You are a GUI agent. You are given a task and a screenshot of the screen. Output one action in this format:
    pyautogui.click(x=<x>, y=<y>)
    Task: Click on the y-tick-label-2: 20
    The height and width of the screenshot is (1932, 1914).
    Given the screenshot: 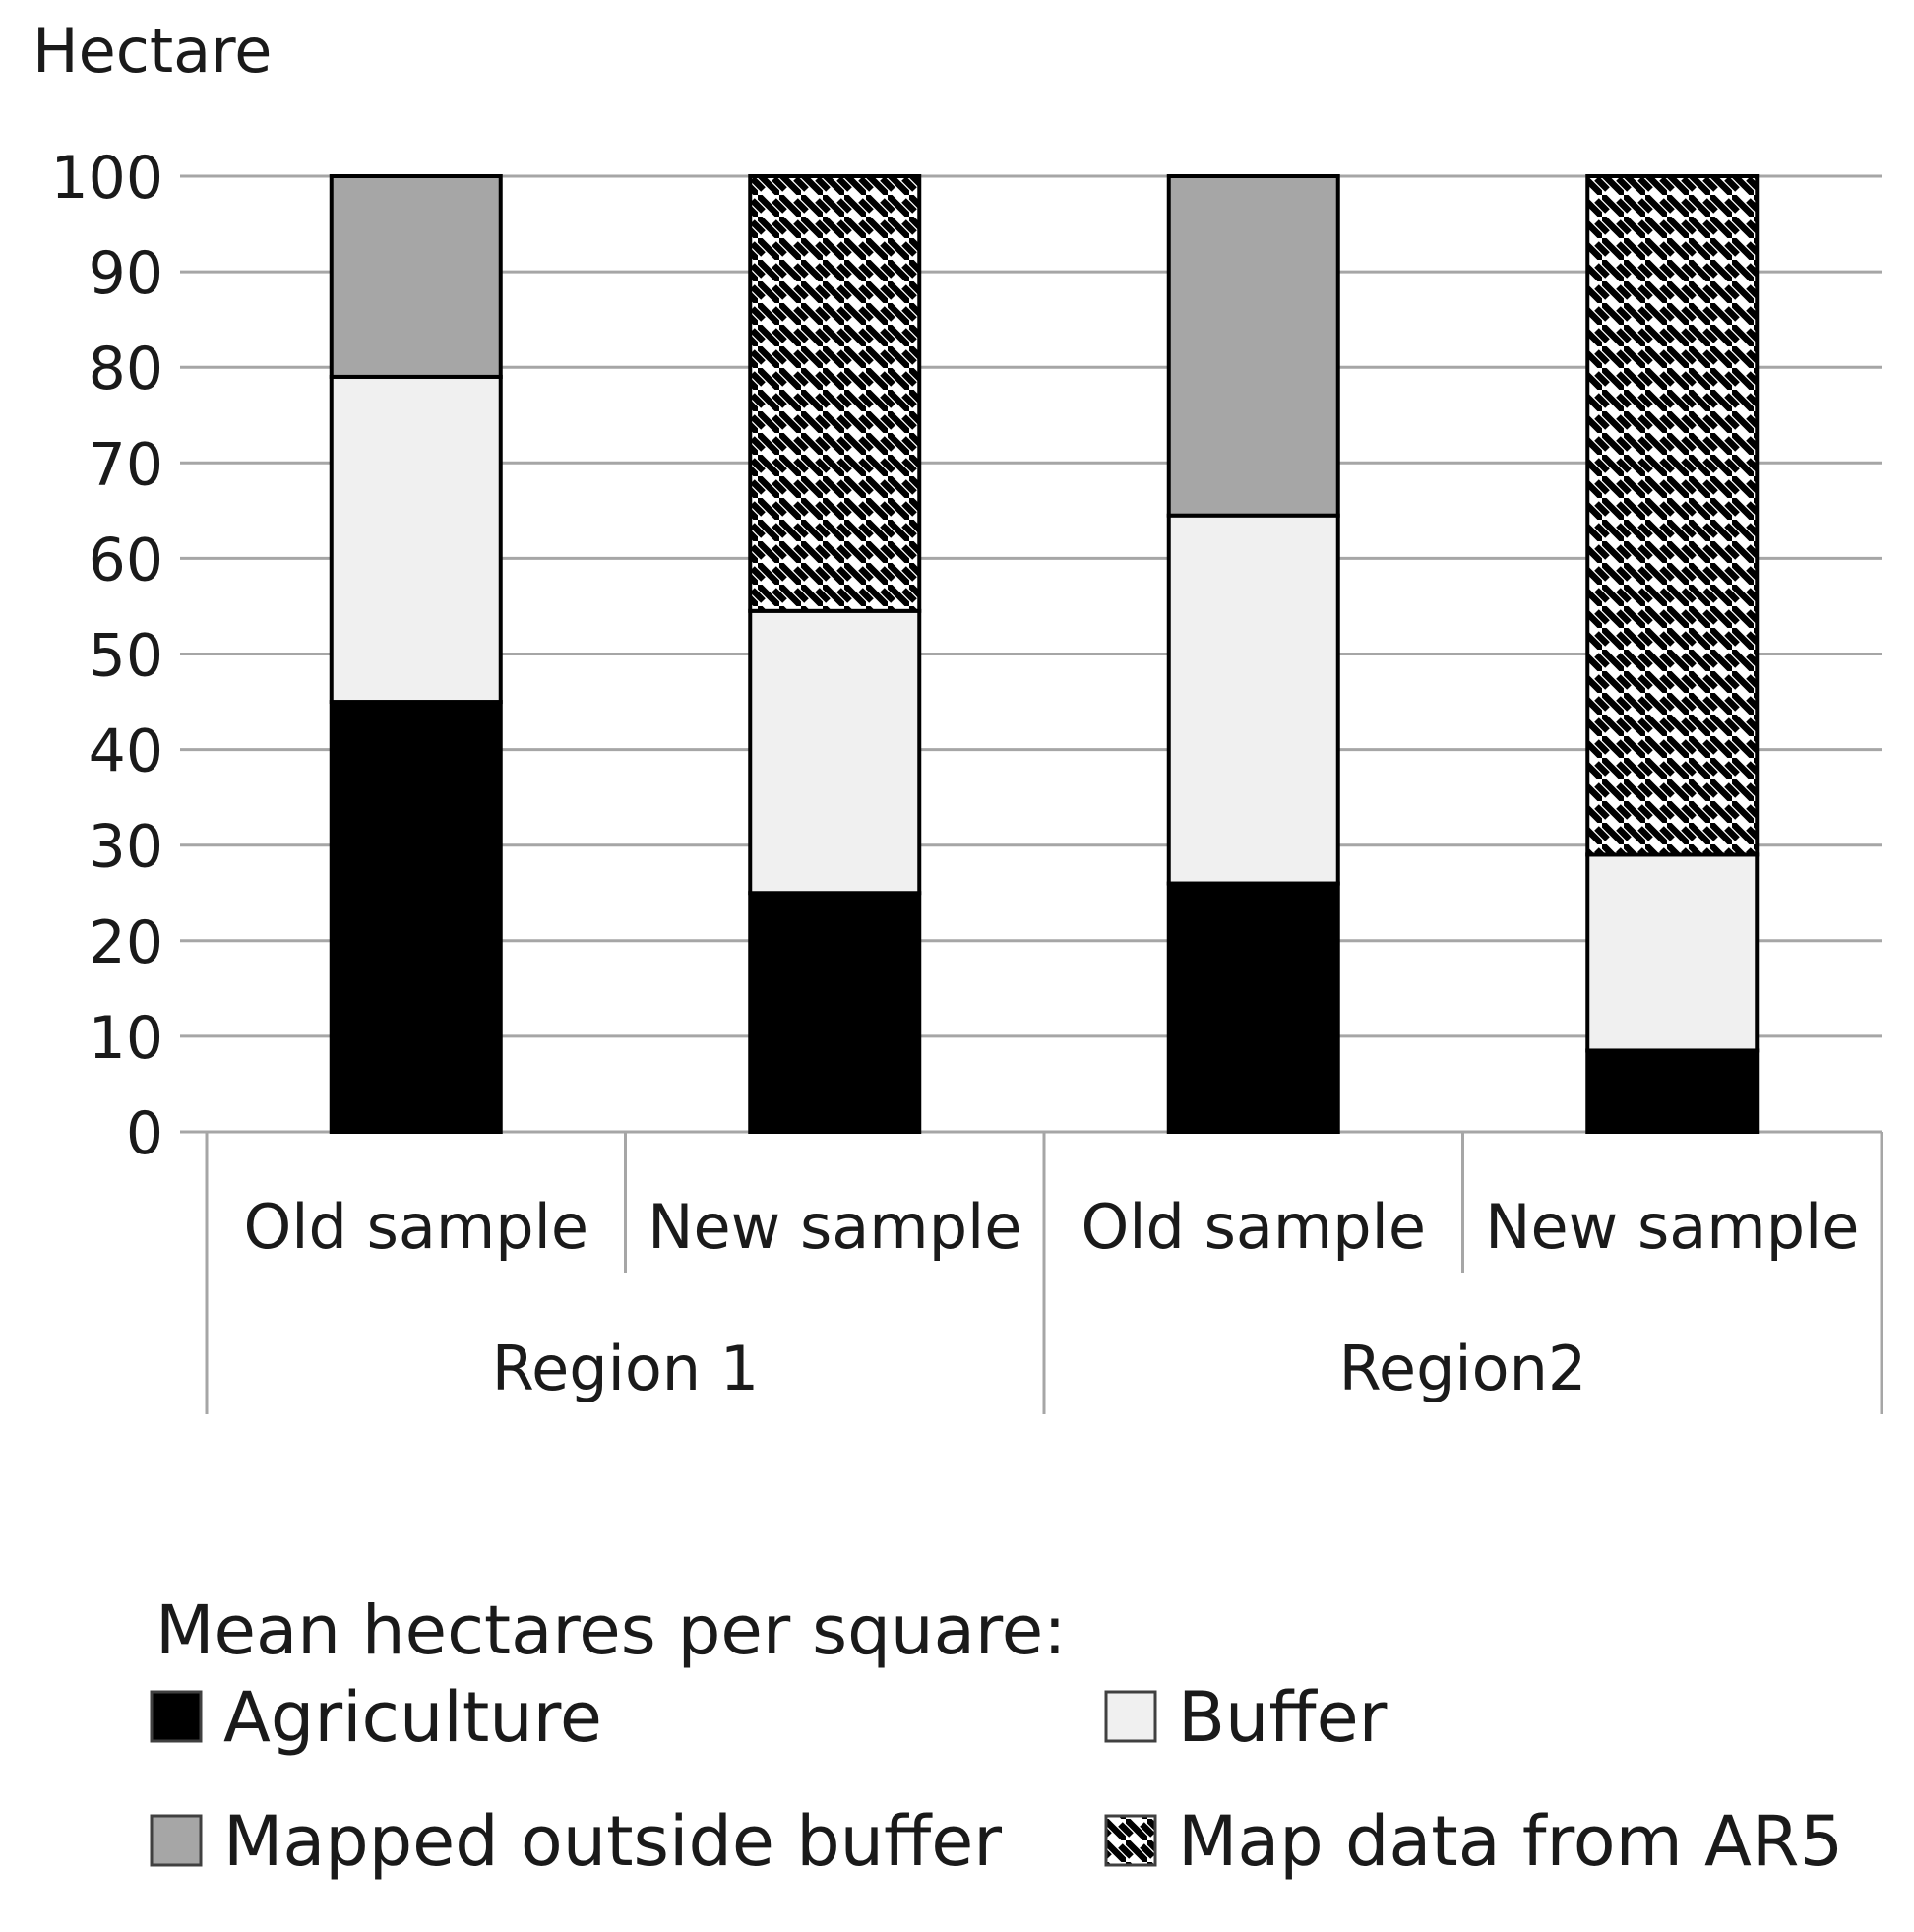 What is the action you would take?
    pyautogui.click(x=126, y=943)
    